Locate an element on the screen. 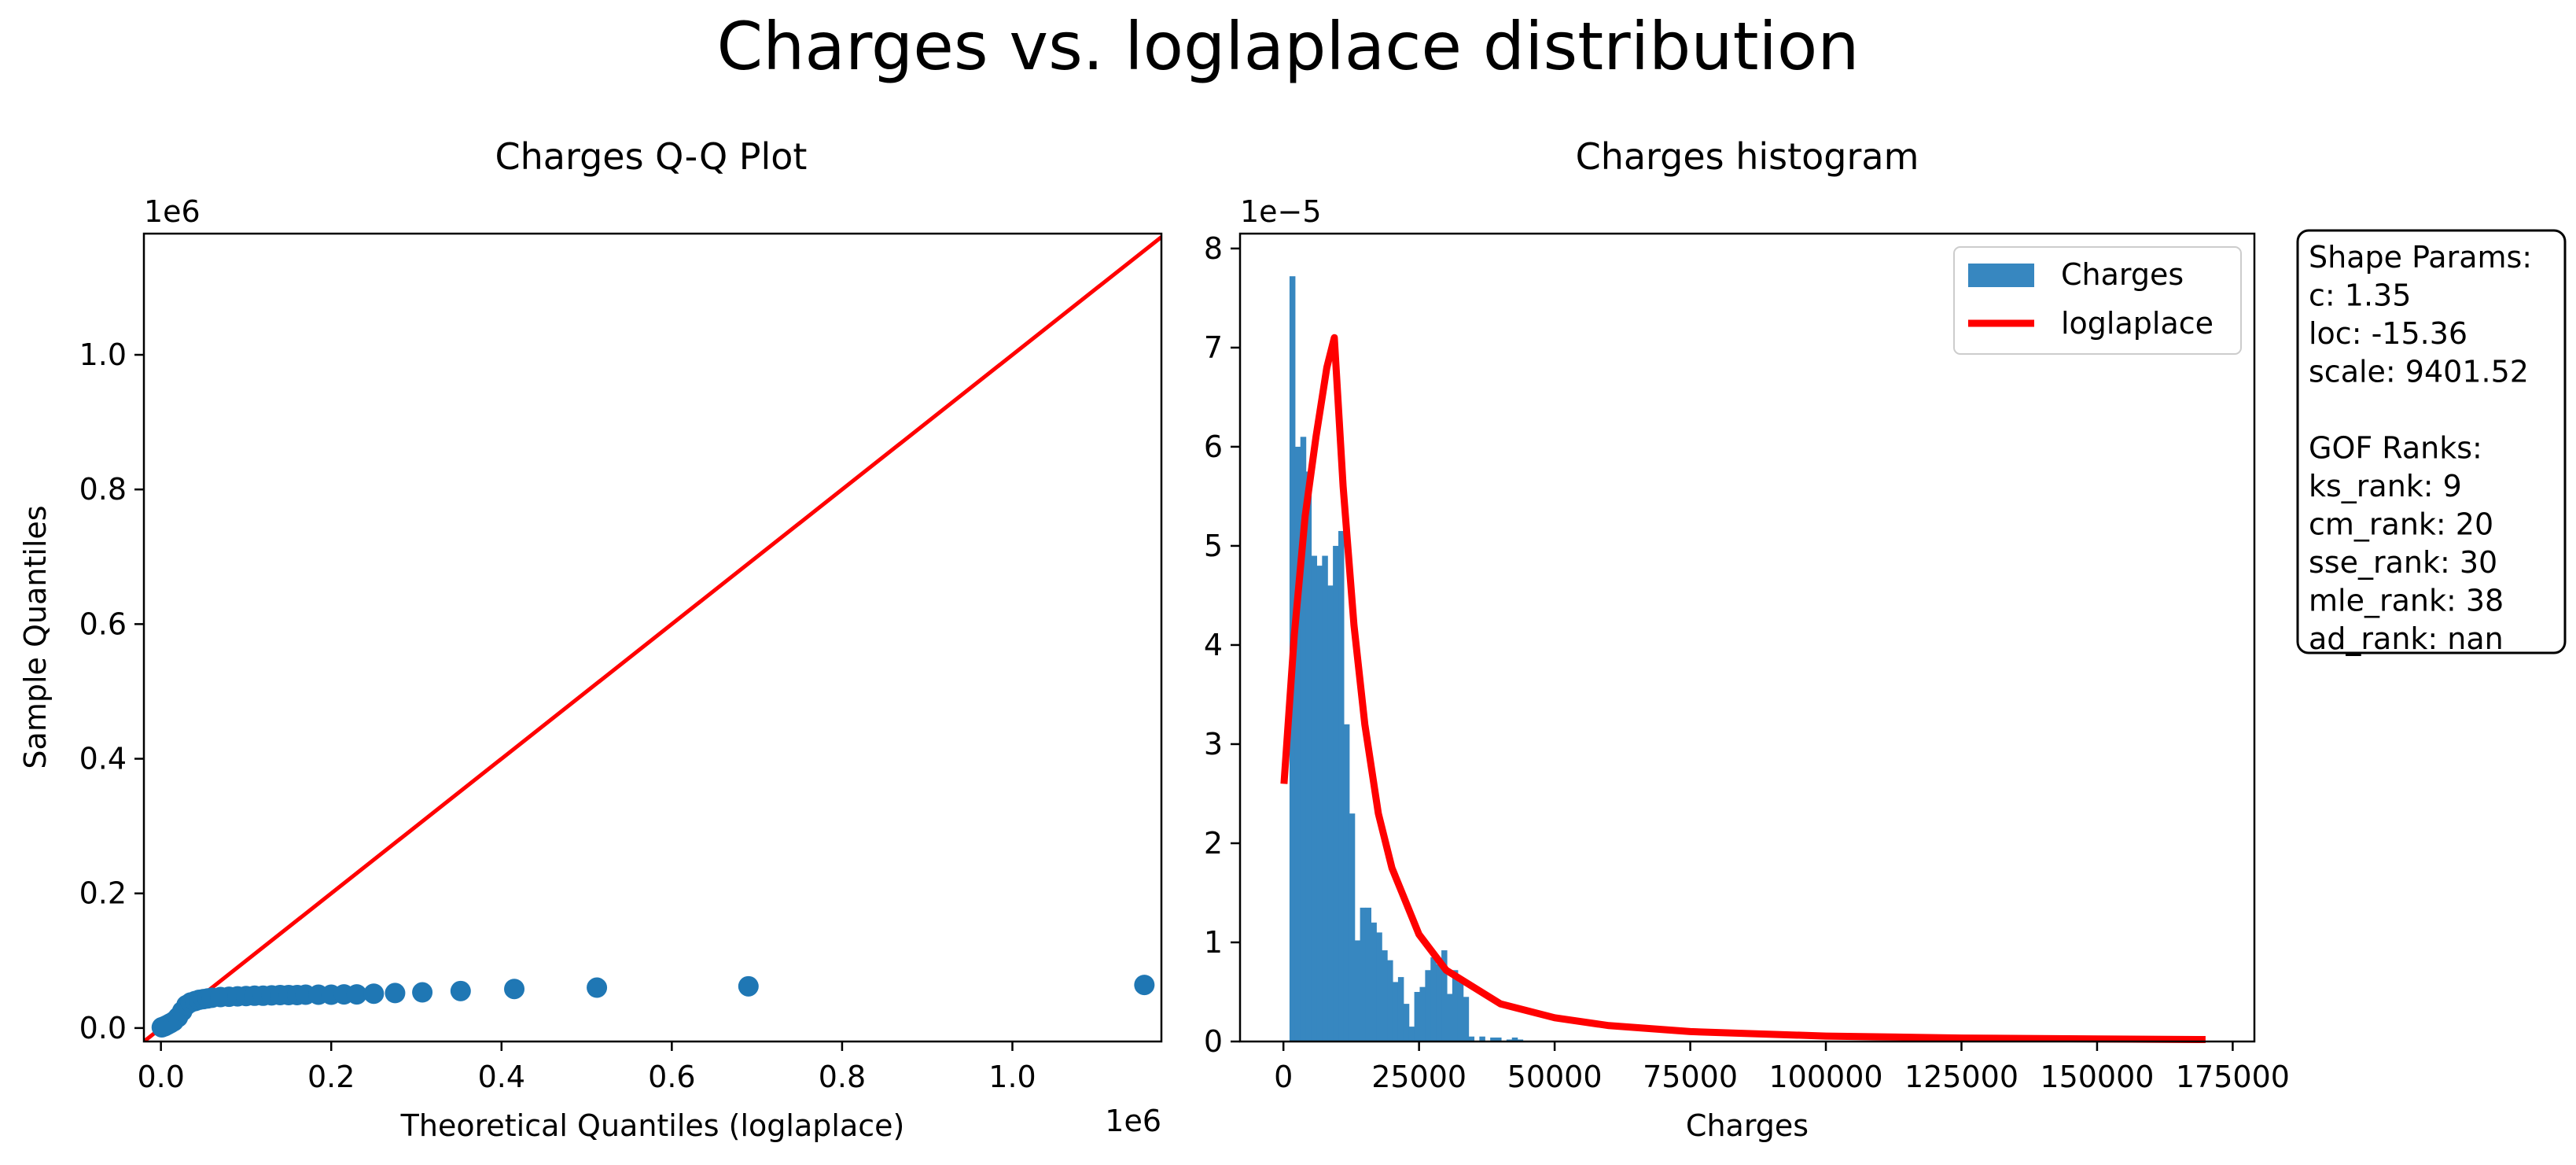 This screenshot has height=1165, width=2576. histogram-y-offset-label: 1e−5 is located at coordinates (1281, 211).